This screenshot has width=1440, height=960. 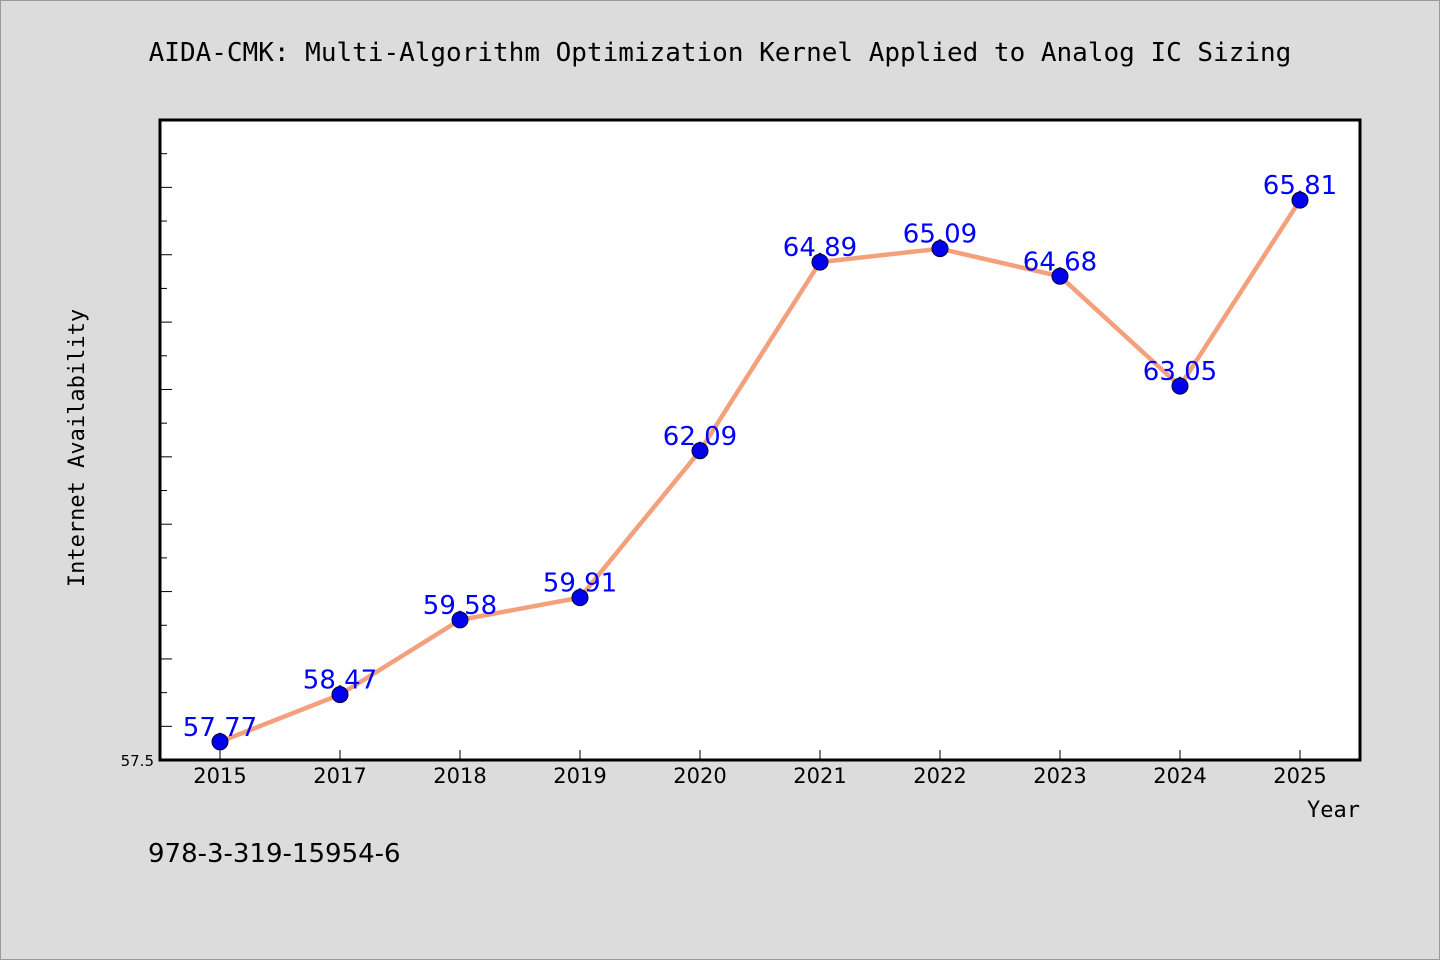 What do you see at coordinates (459, 776) in the screenshot?
I see `x-tick-label-2018: 2018` at bounding box center [459, 776].